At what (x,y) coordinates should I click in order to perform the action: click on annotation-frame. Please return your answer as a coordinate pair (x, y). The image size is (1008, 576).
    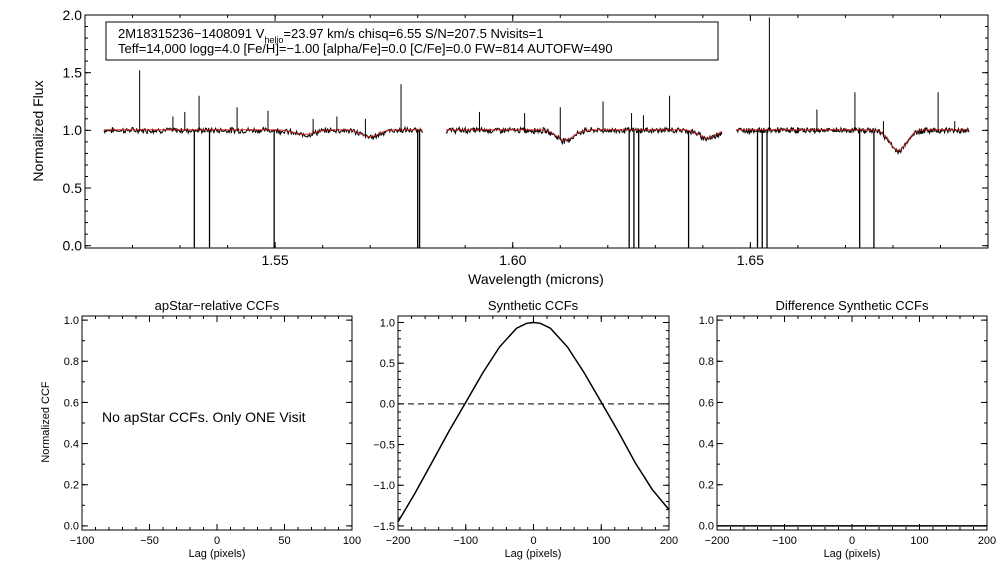
    Looking at the image, I should click on (412, 41).